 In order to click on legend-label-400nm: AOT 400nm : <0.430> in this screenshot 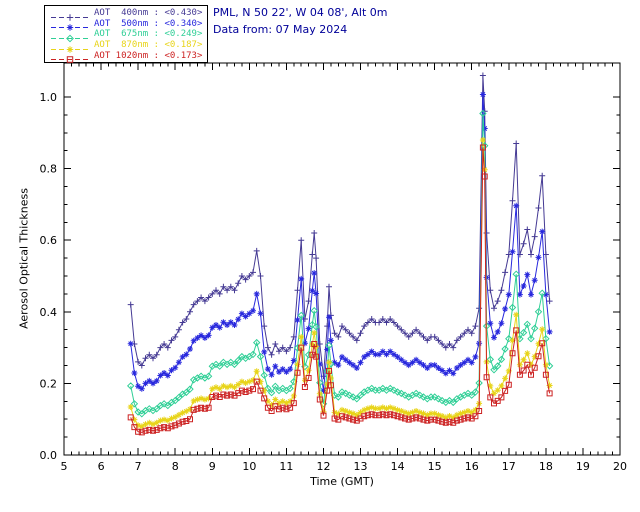, I will do `click(148, 13)`.